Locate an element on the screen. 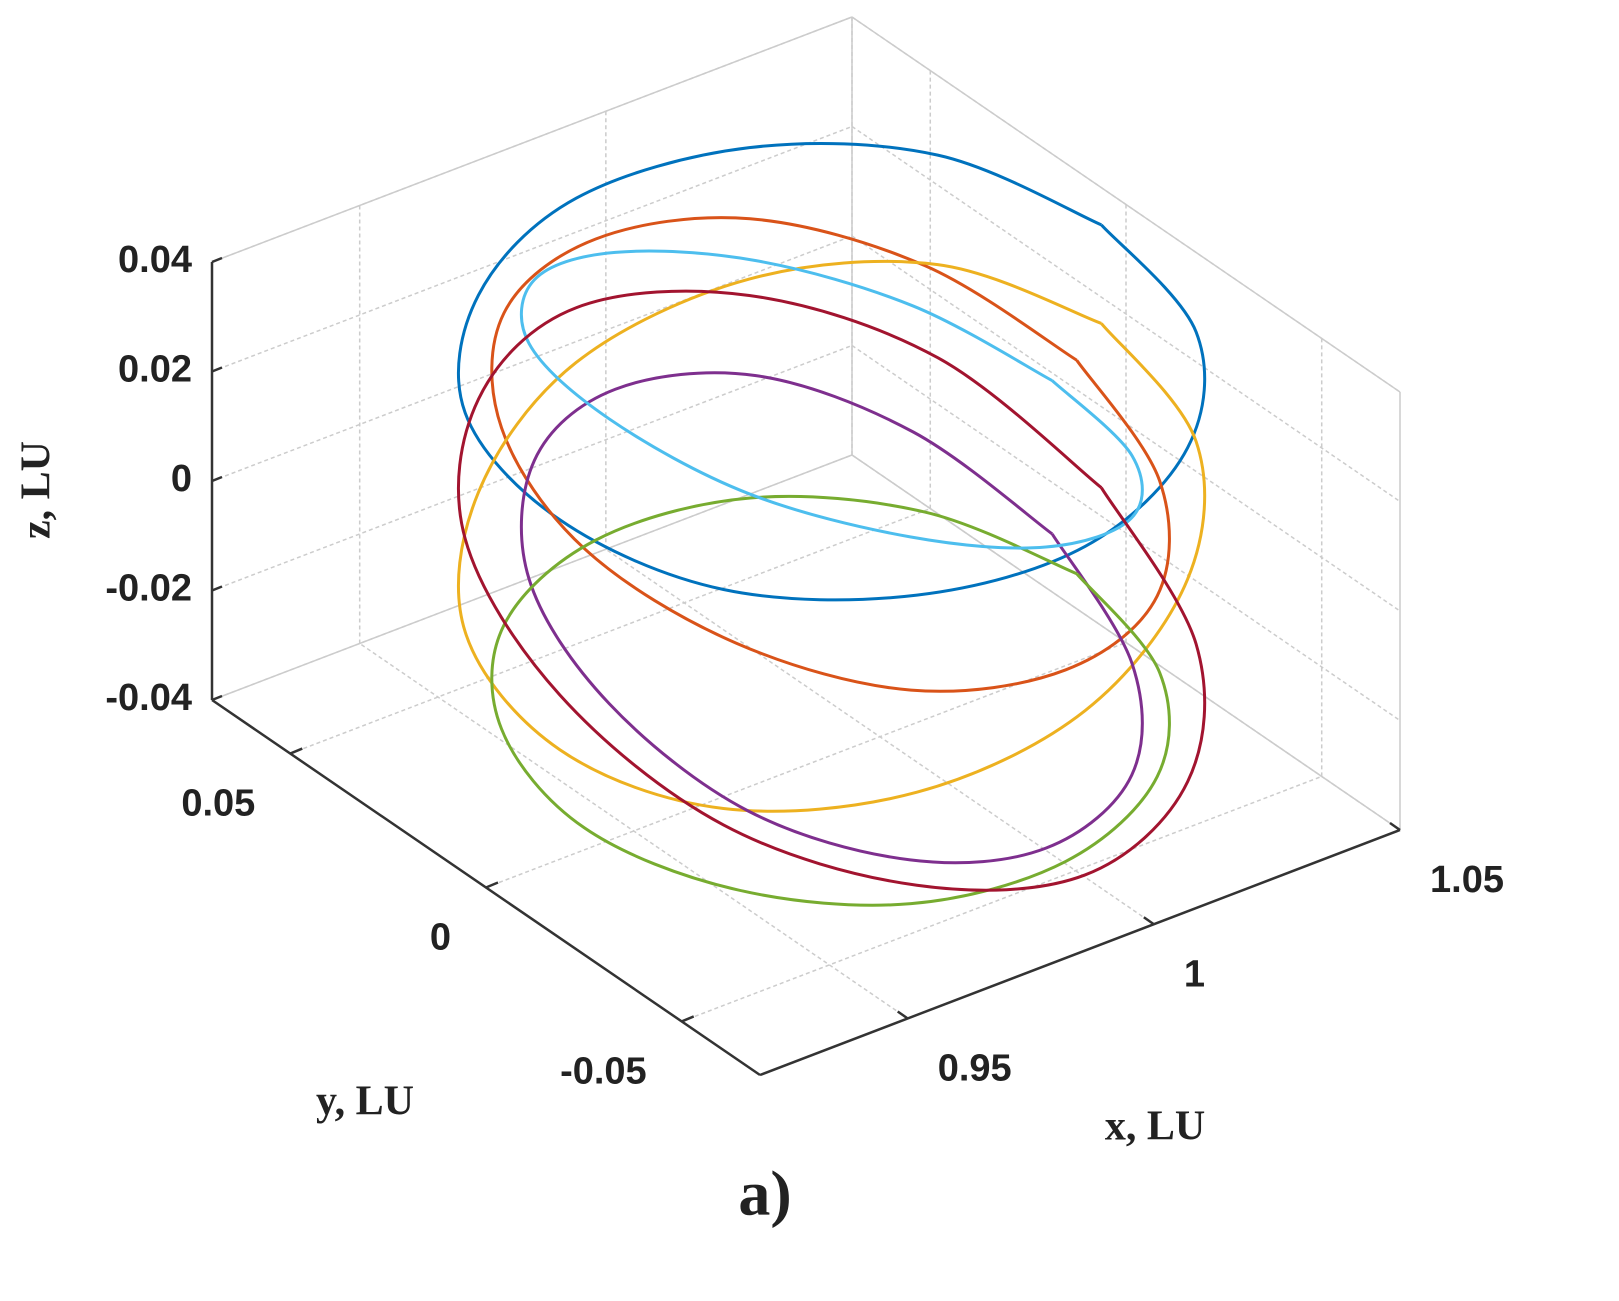 The height and width of the screenshot is (1301, 1619). z-tick-label: -0.04 is located at coordinates (148, 698).